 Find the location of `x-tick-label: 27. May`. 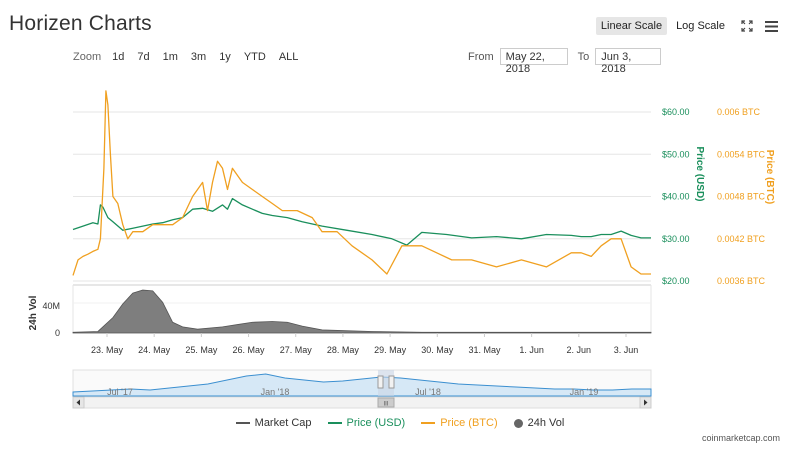

x-tick-label: 27. May is located at coordinates (296, 350).